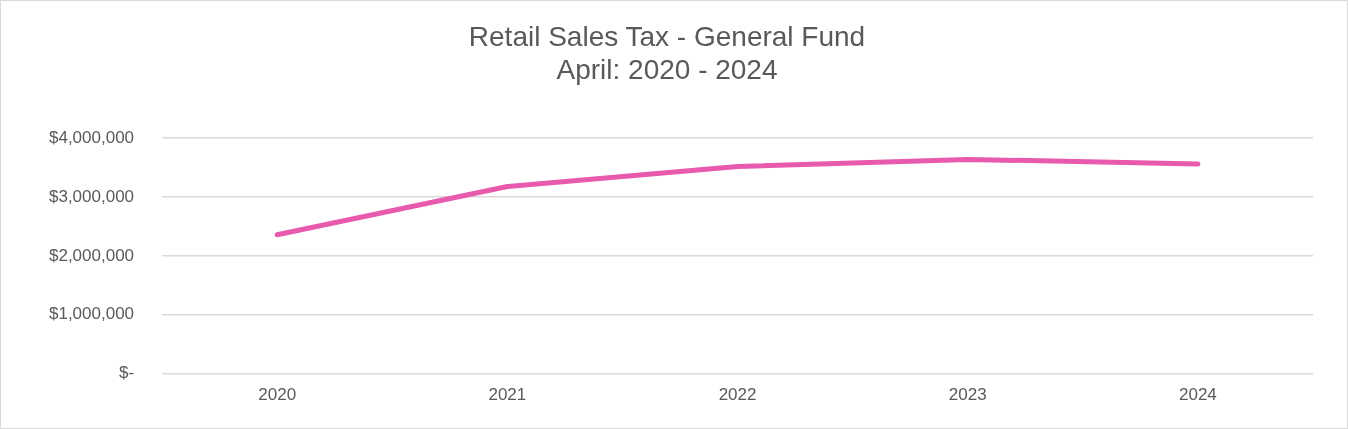 Image resolution: width=1348 pixels, height=429 pixels. What do you see at coordinates (91, 314) in the screenshot?
I see `y-tick-label: $1,000,000` at bounding box center [91, 314].